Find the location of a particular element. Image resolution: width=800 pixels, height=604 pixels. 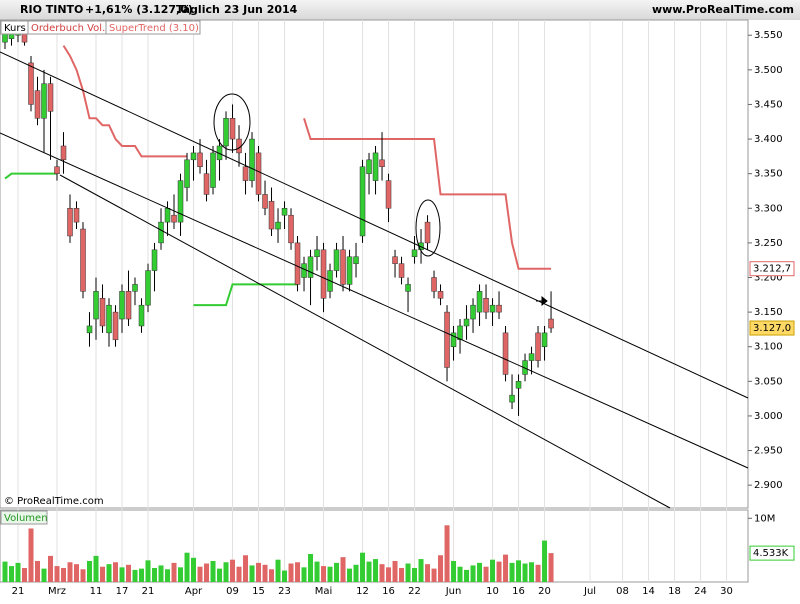

supertrend-value-box is located at coordinates (772, 269).